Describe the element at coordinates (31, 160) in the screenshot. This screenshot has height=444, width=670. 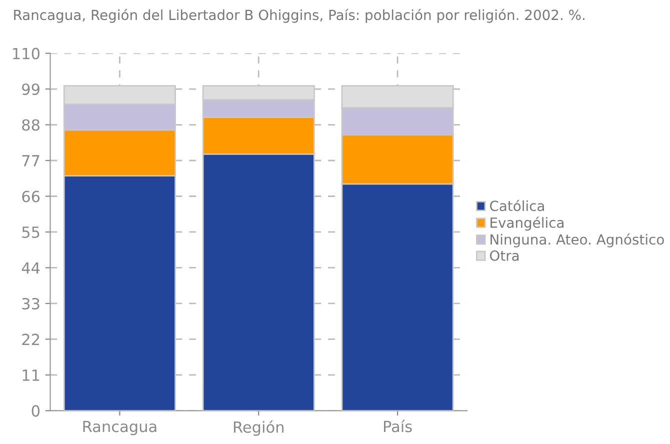
I see `y-tick-label: 77` at that location.